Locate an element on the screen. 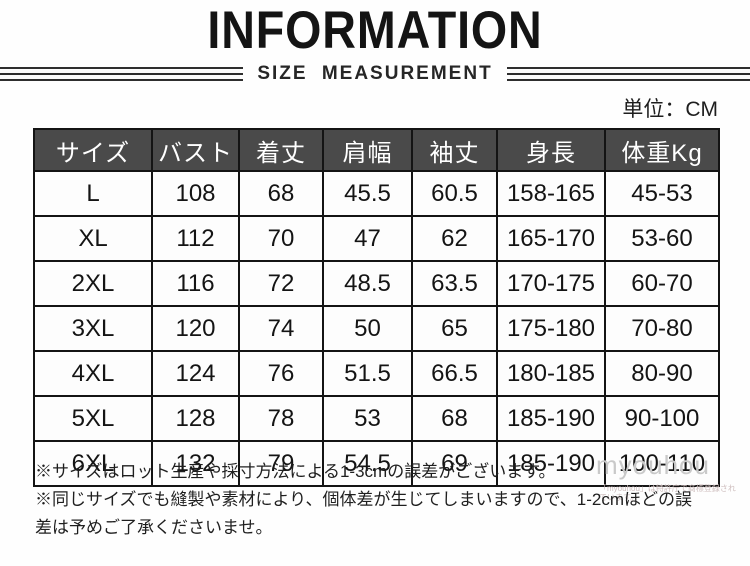 The height and width of the screenshot is (566, 750). table-cell: 45.5 is located at coordinates (367, 193).